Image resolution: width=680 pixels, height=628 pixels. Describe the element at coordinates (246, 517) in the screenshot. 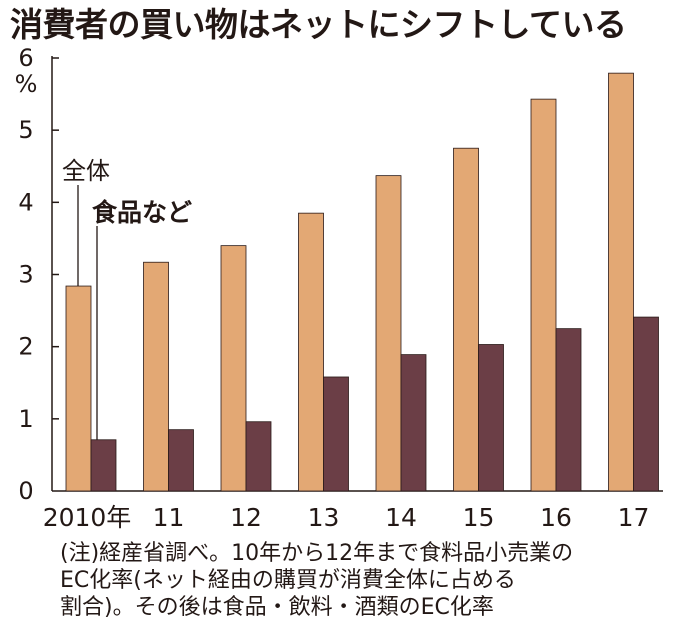

I see `x-tick-label: 12` at that location.